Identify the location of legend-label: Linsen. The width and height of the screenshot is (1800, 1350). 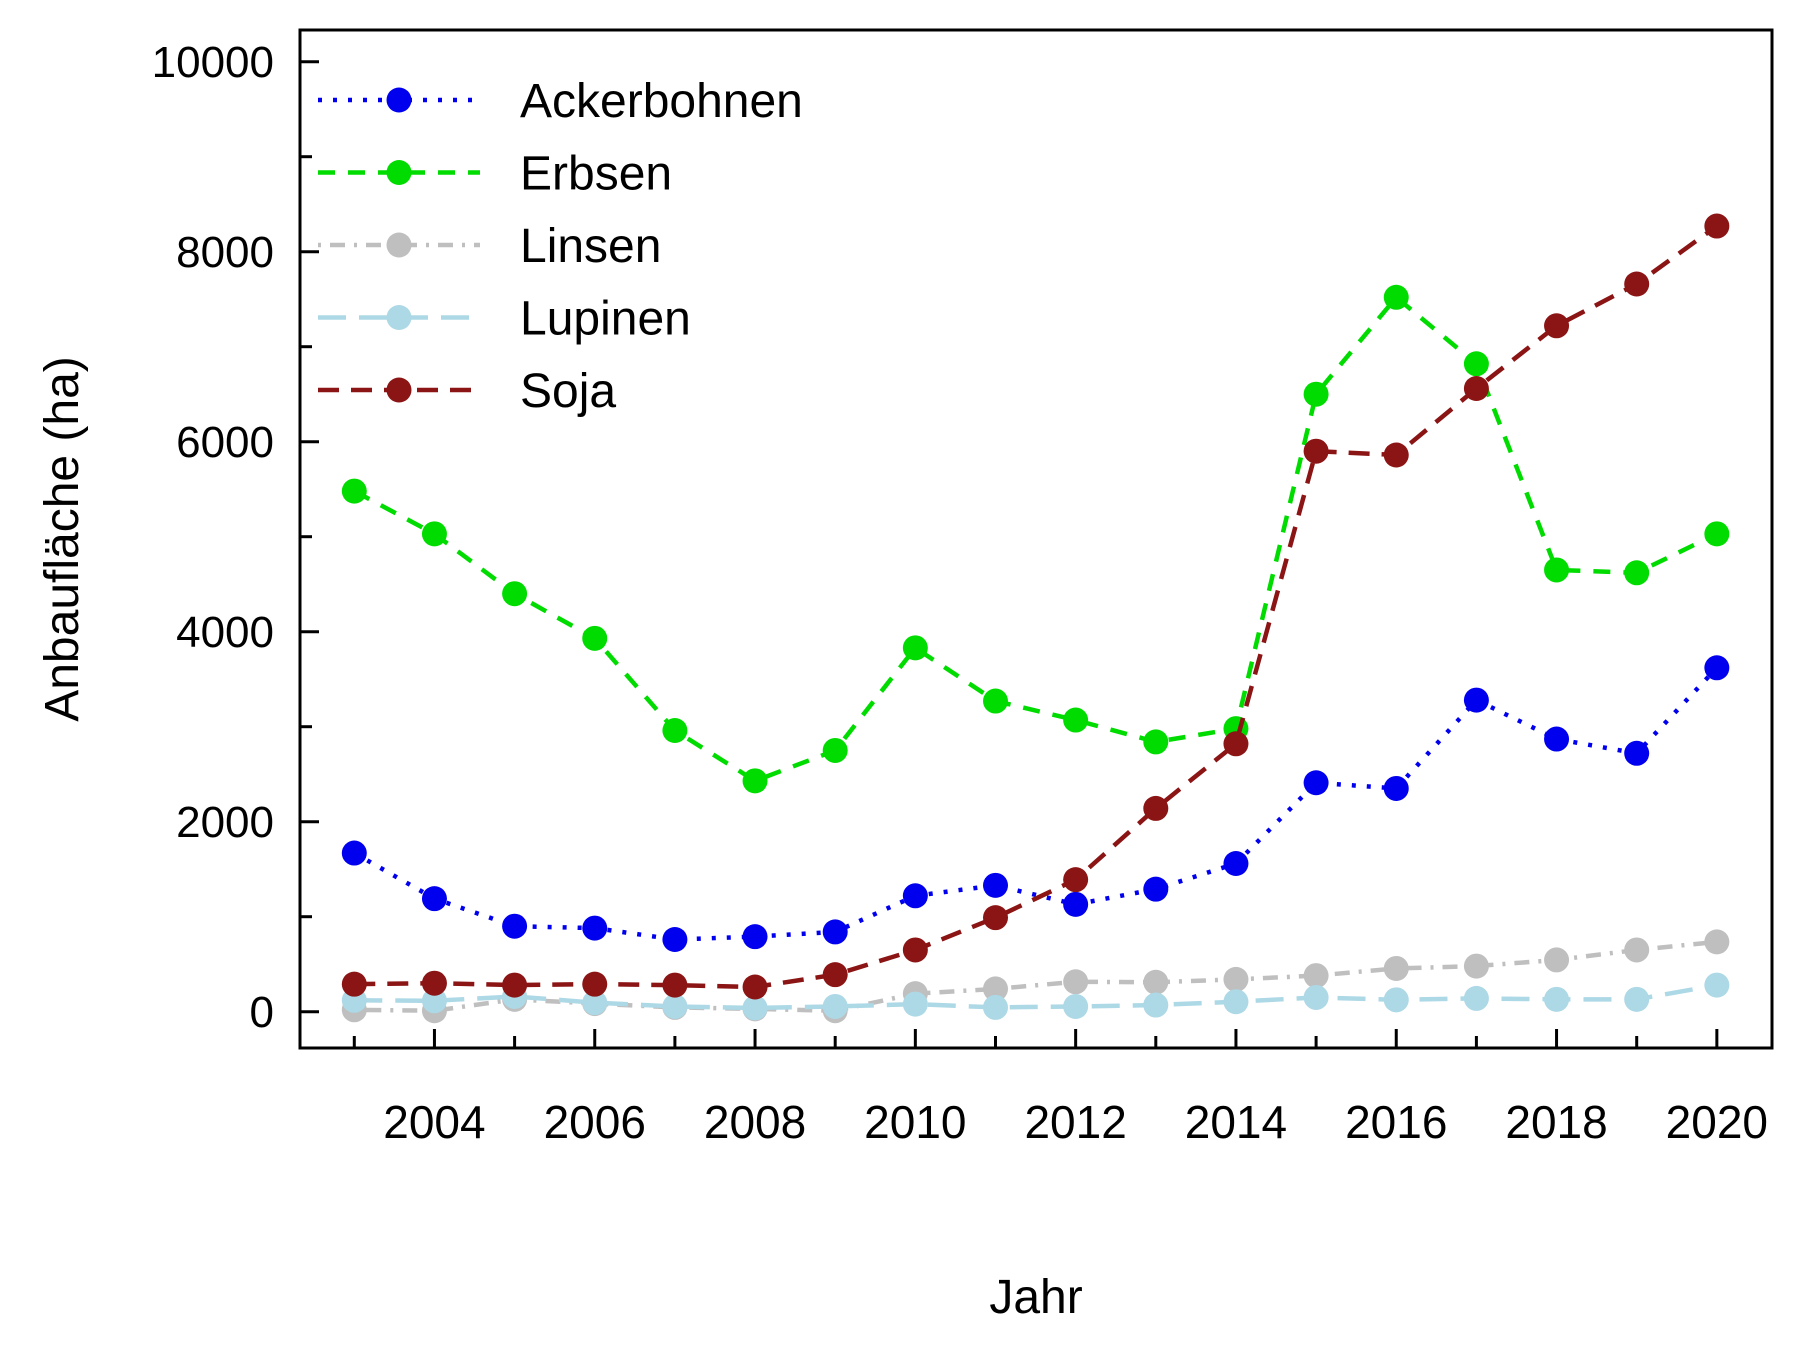
(590, 246).